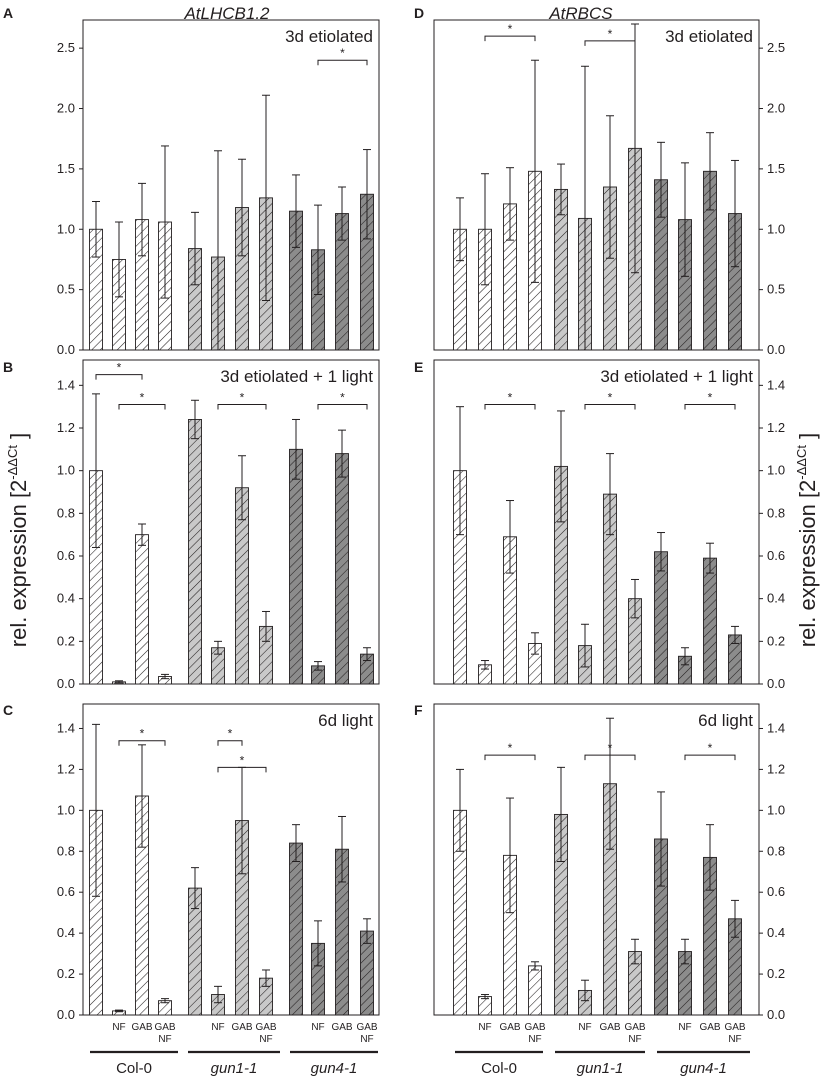  I want to click on y-tick-label: 0.5, so click(66, 289).